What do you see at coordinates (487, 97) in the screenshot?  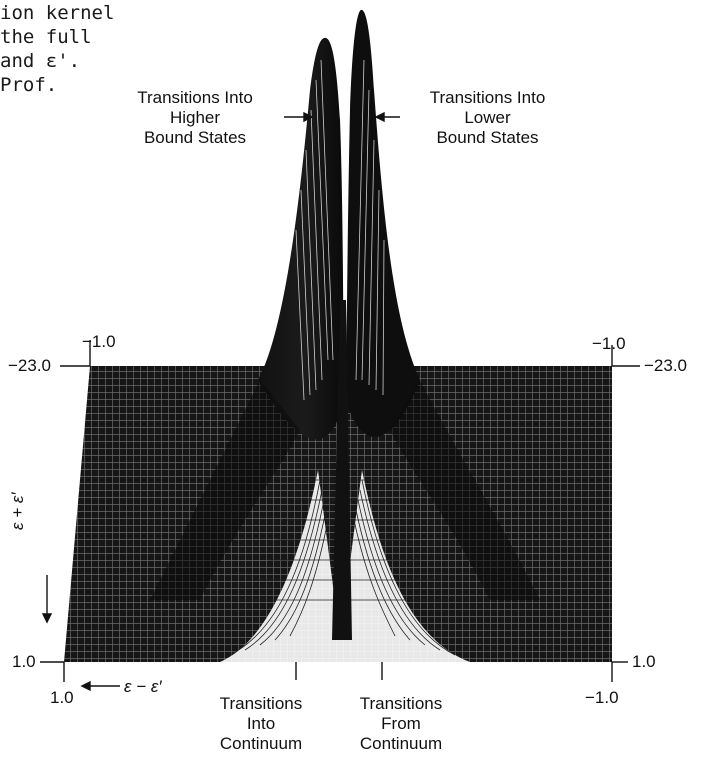 I see `label-lower-line1: Transitions Into` at bounding box center [487, 97].